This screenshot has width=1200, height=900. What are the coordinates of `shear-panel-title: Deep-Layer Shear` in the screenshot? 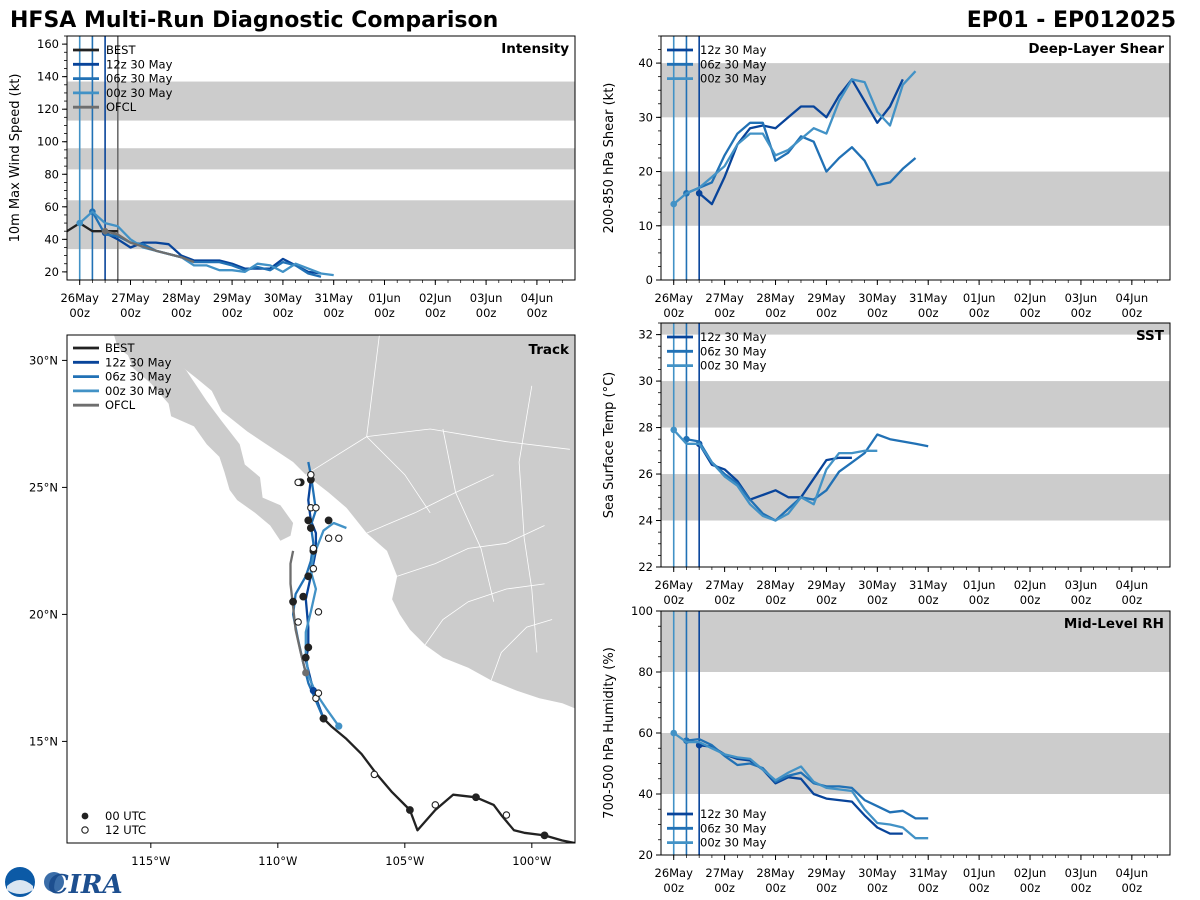 It's located at (1096, 49).